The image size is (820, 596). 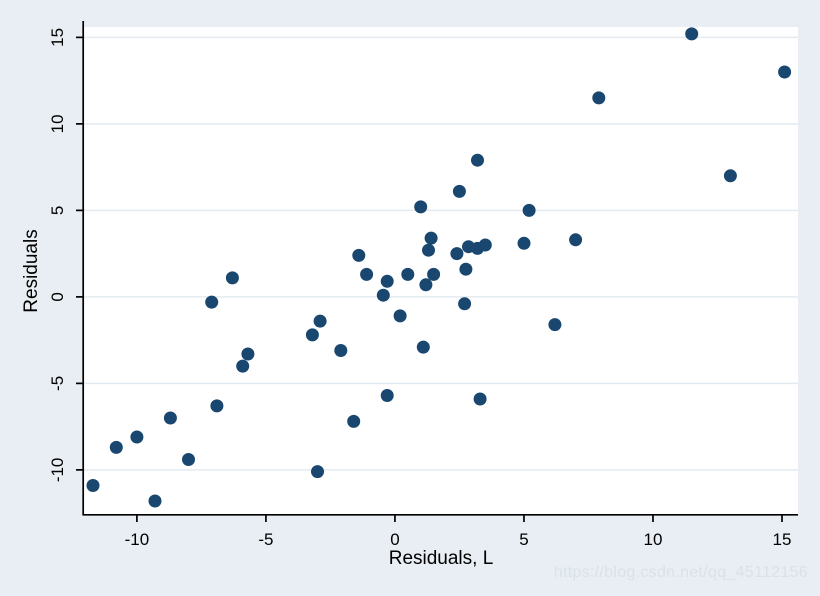 What do you see at coordinates (394, 539) in the screenshot?
I see `x-tick-label: 0` at bounding box center [394, 539].